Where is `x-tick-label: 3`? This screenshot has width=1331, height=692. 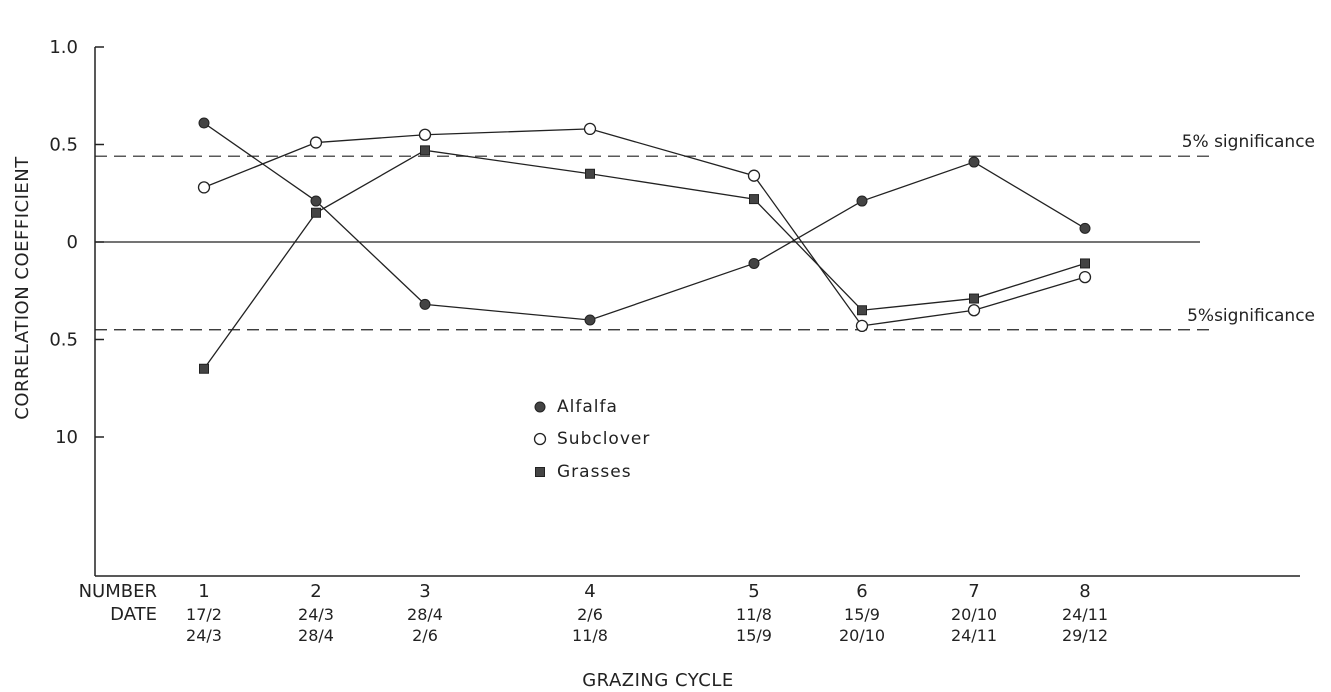 x-tick-label: 3 is located at coordinates (424, 591).